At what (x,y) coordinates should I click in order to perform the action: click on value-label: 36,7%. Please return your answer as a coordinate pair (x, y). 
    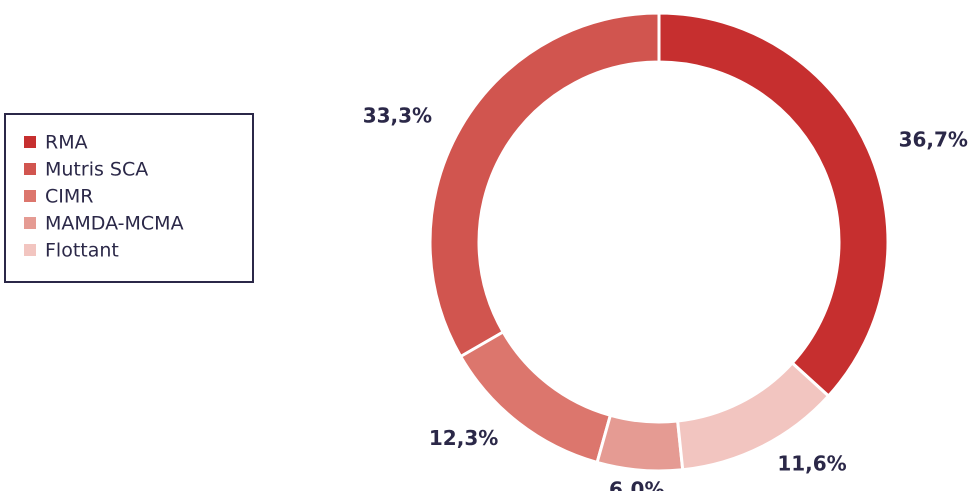
    Looking at the image, I should click on (933, 139).